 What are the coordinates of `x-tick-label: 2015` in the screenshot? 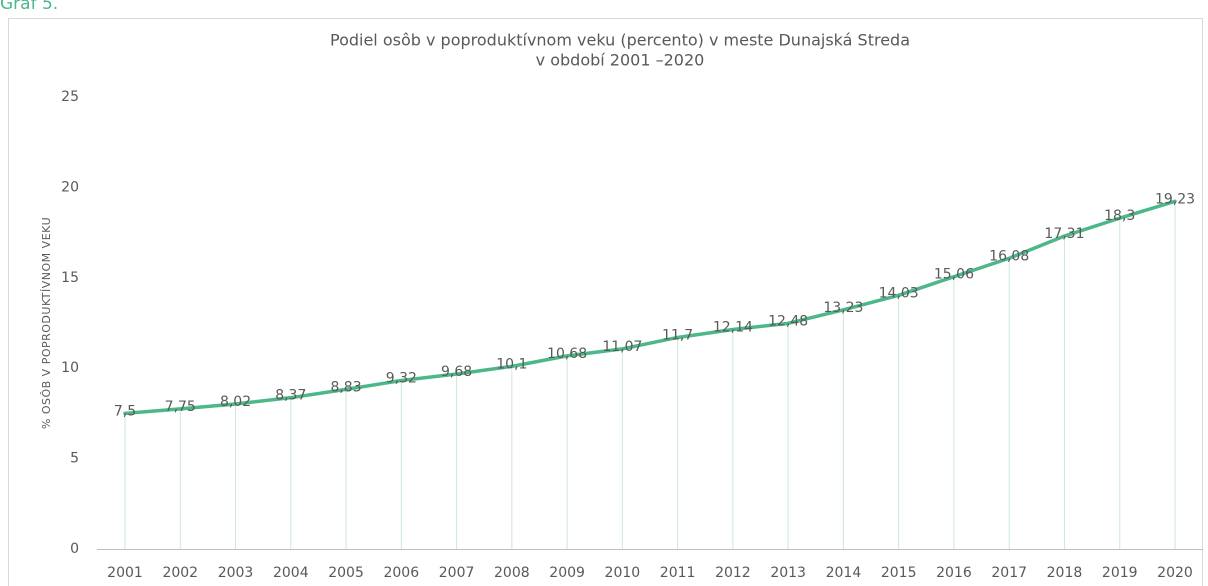 It's located at (899, 573).